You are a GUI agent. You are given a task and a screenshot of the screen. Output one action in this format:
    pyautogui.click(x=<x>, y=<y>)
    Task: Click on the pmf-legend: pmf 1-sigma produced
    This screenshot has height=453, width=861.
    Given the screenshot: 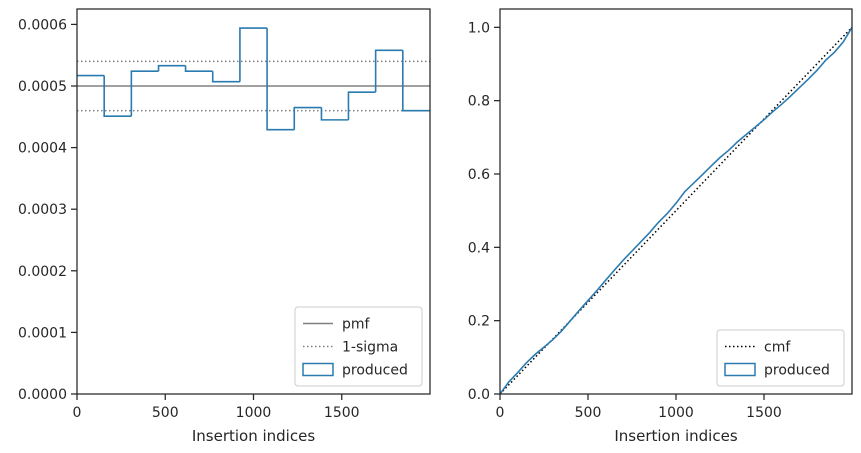 What is the action you would take?
    pyautogui.click(x=358, y=346)
    